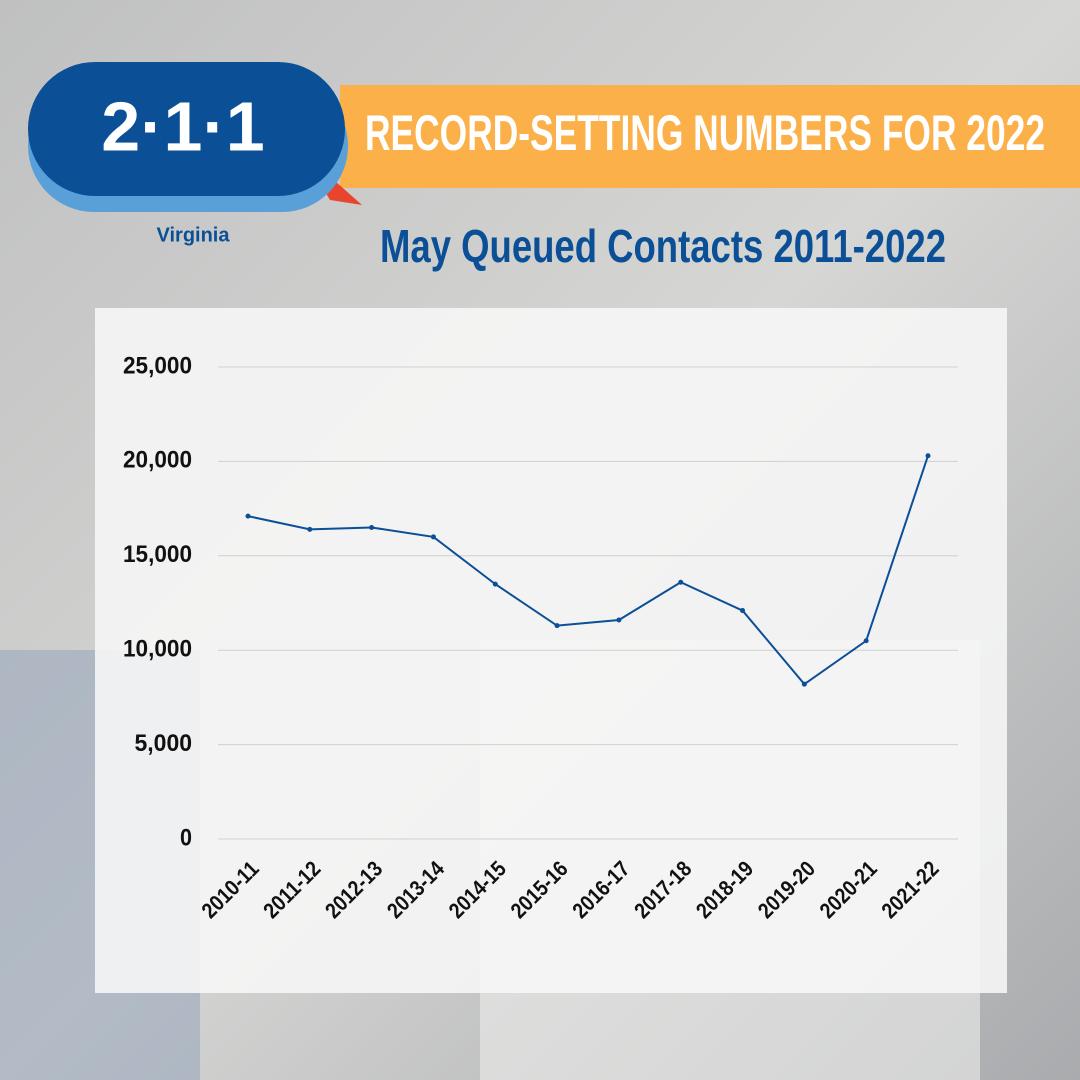  What do you see at coordinates (157, 649) in the screenshot?
I see `y-tick-label: 10,000` at bounding box center [157, 649].